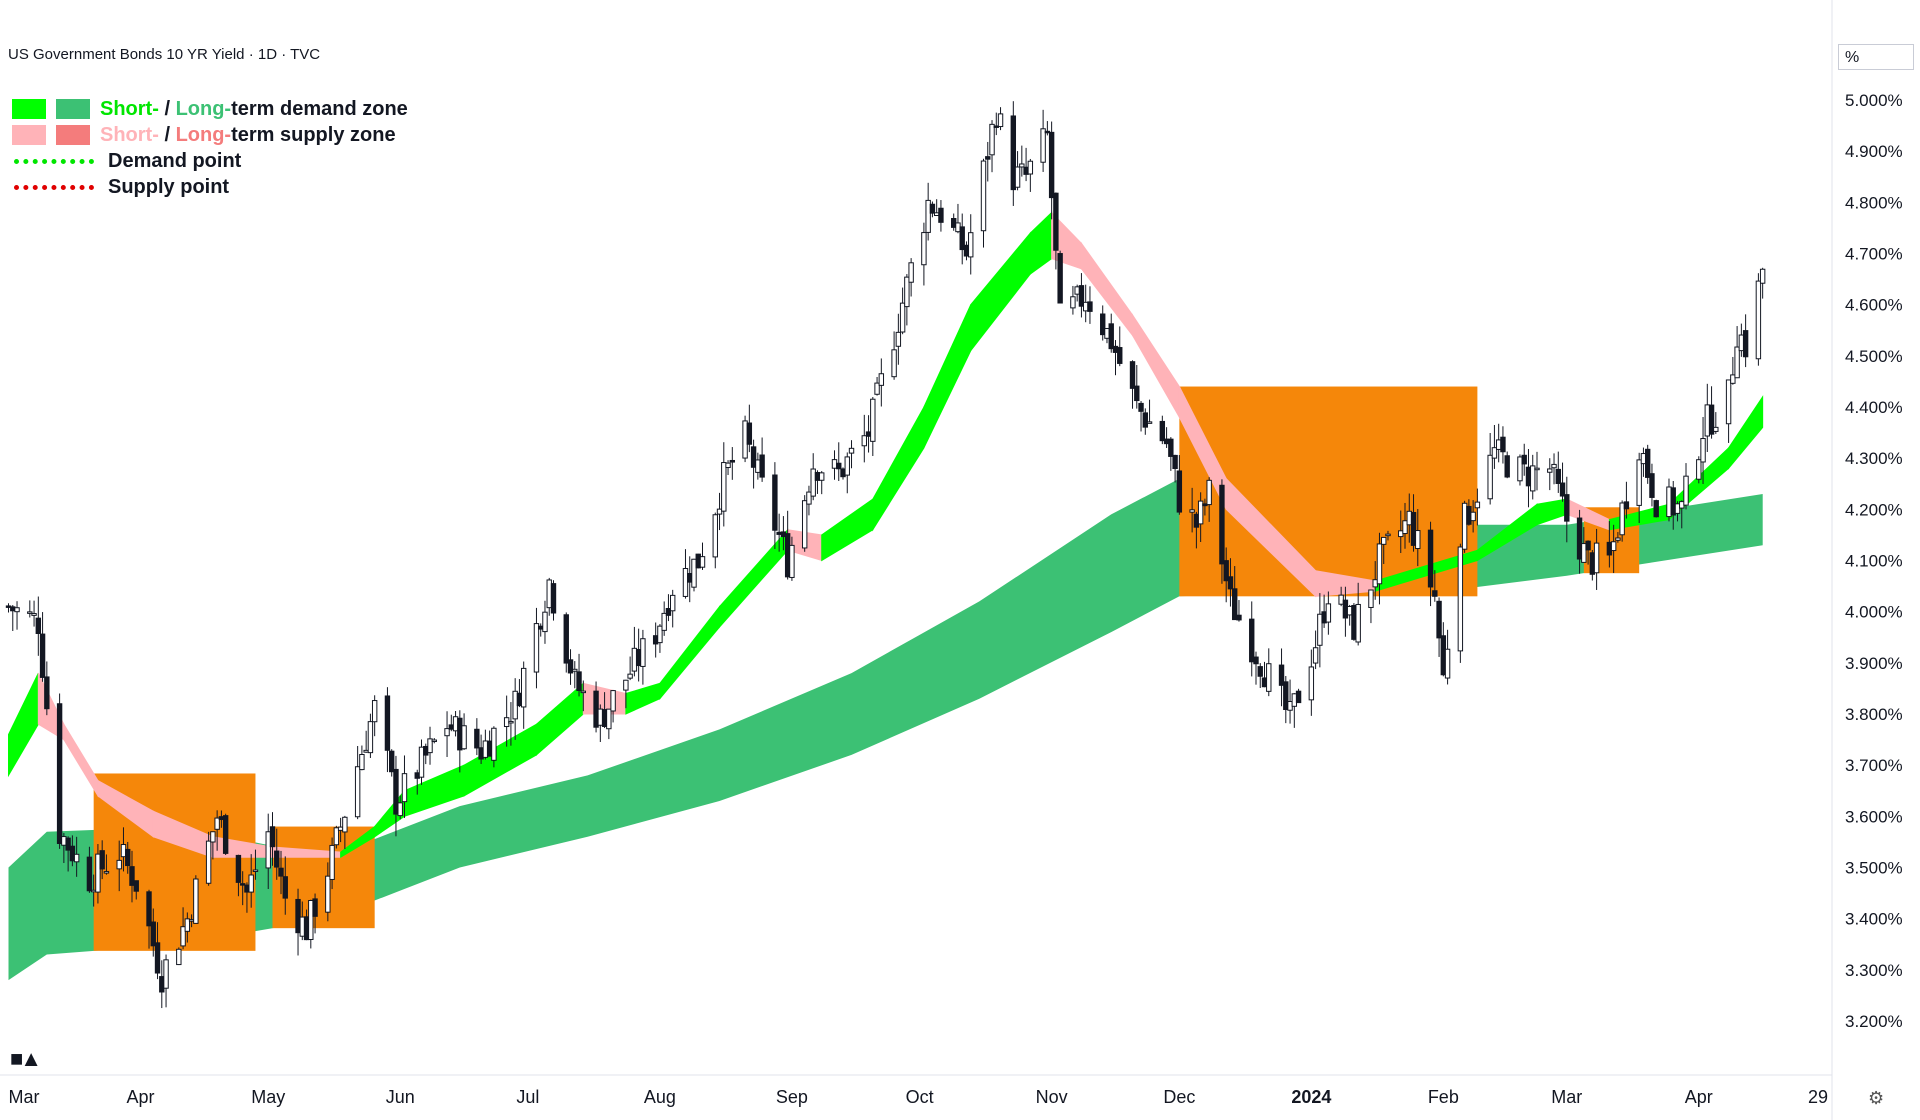 This screenshot has width=1920, height=1120. I want to click on long-demand-swatch, so click(73, 109).